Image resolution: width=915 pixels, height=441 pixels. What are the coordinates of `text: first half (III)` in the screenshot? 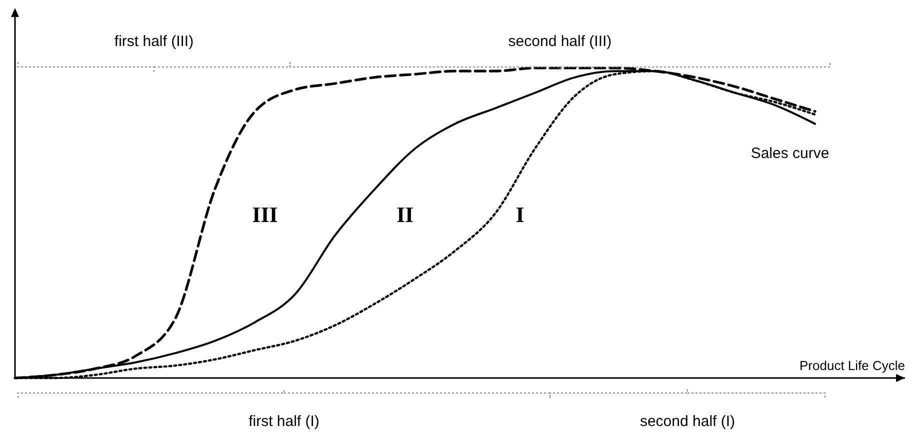 It's located at (154, 41).